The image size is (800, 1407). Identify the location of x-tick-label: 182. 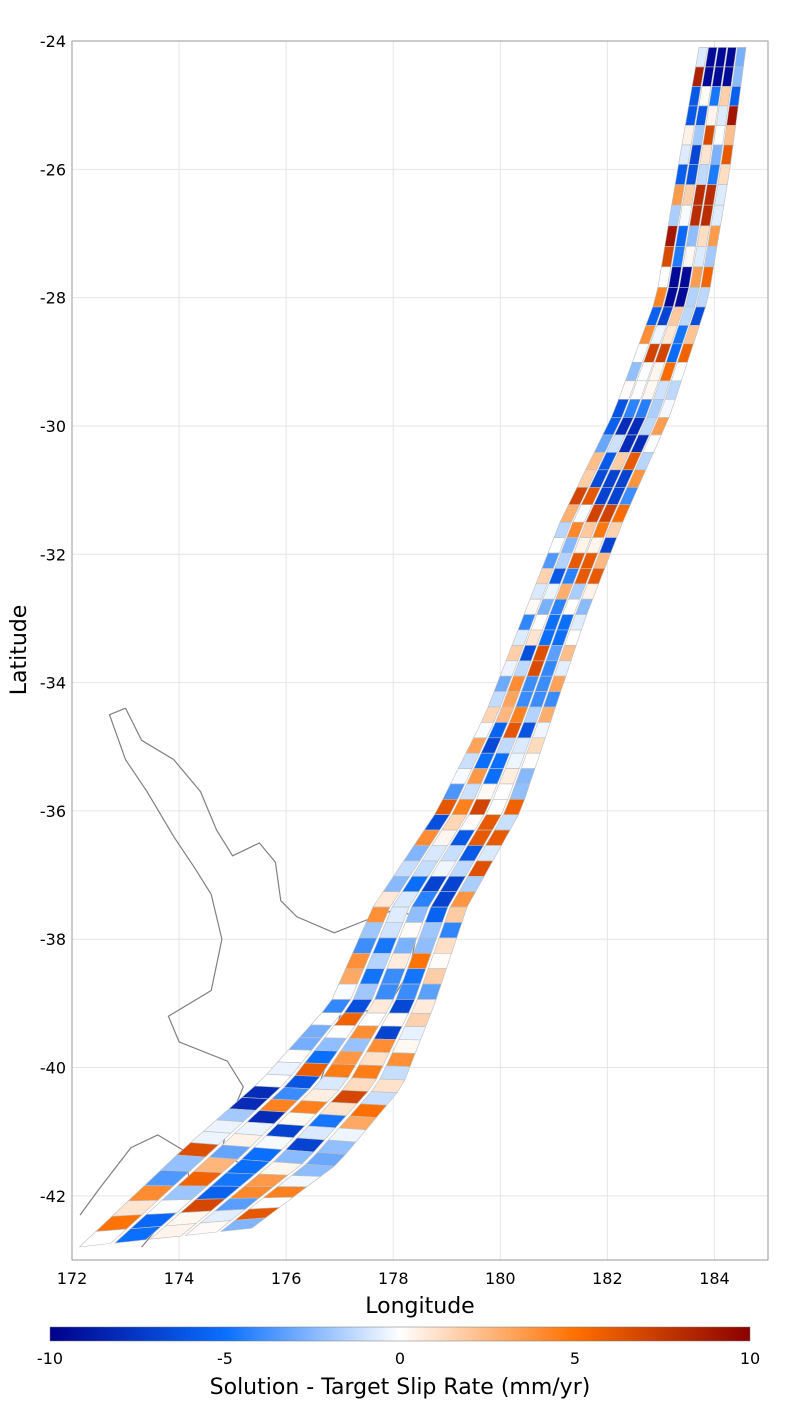
(607, 1278).